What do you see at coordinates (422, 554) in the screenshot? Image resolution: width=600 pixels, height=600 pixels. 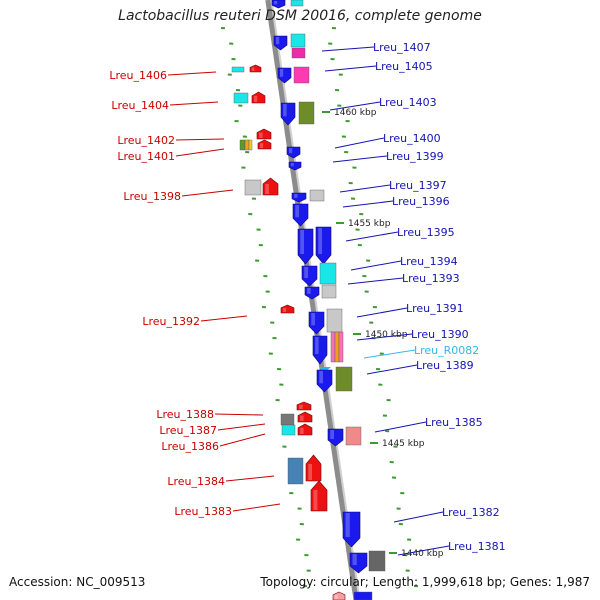 I see `bp-marker-label: 1440 kbp` at bounding box center [422, 554].